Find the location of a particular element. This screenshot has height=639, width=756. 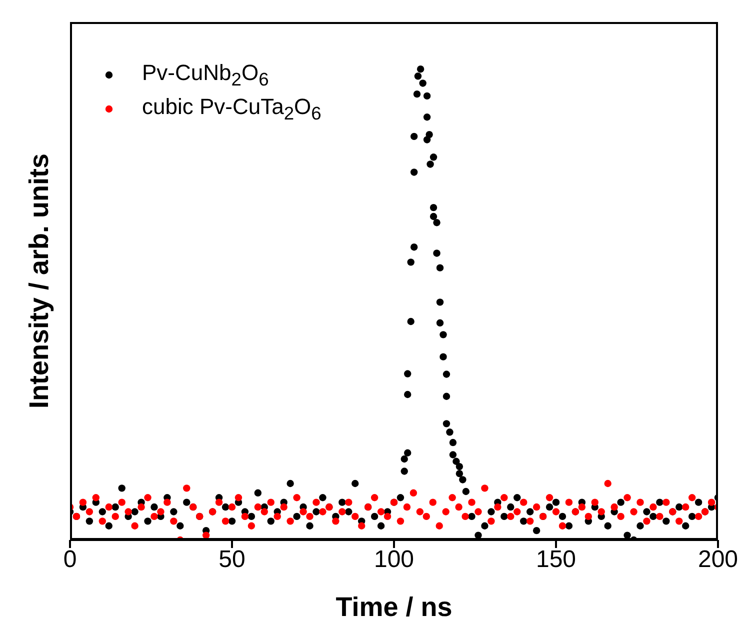

x-tick-label: 0 is located at coordinates (70, 560).